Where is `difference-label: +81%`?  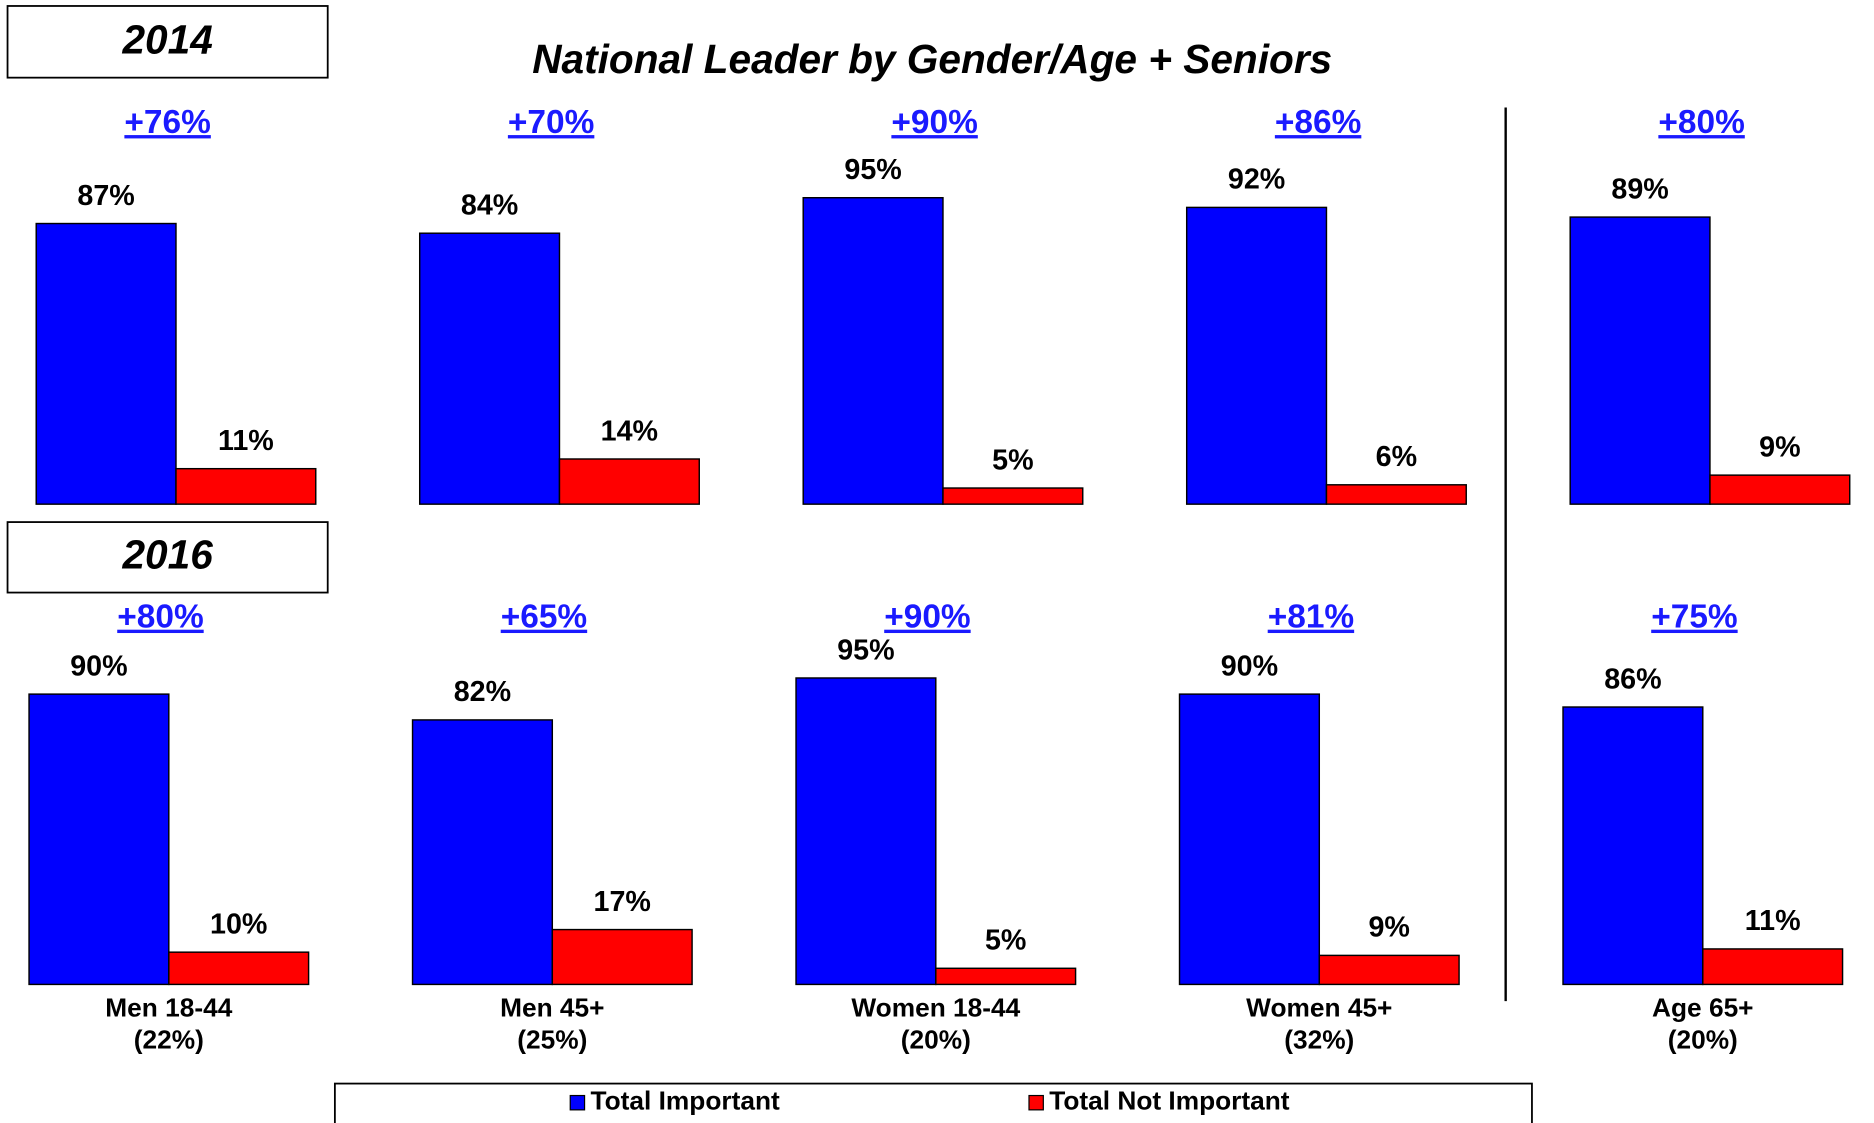
difference-label: +81% is located at coordinates (1311, 617).